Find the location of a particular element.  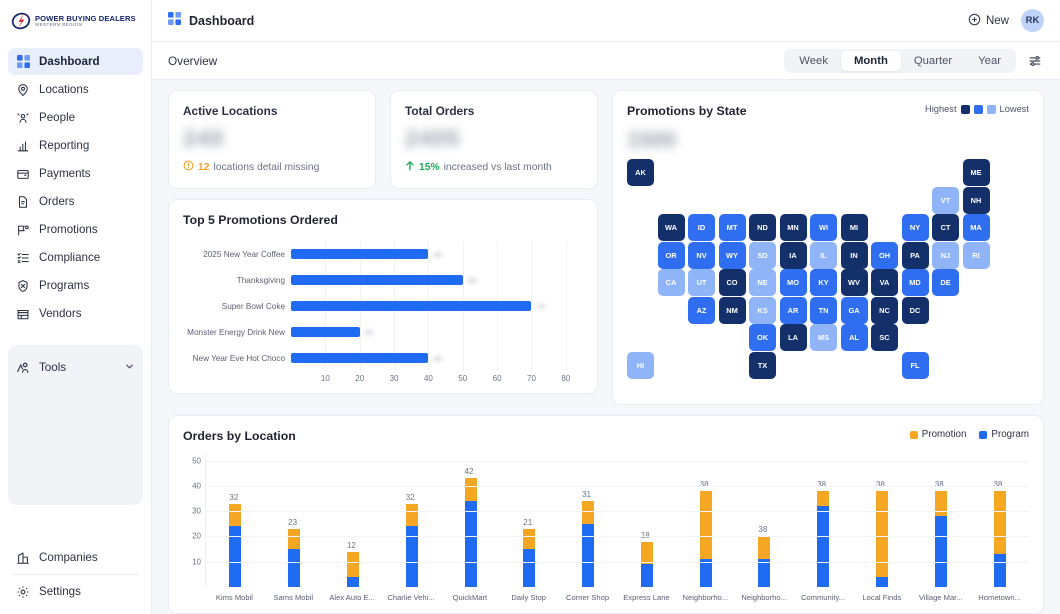

bar-row: 20 is located at coordinates (437, 332).